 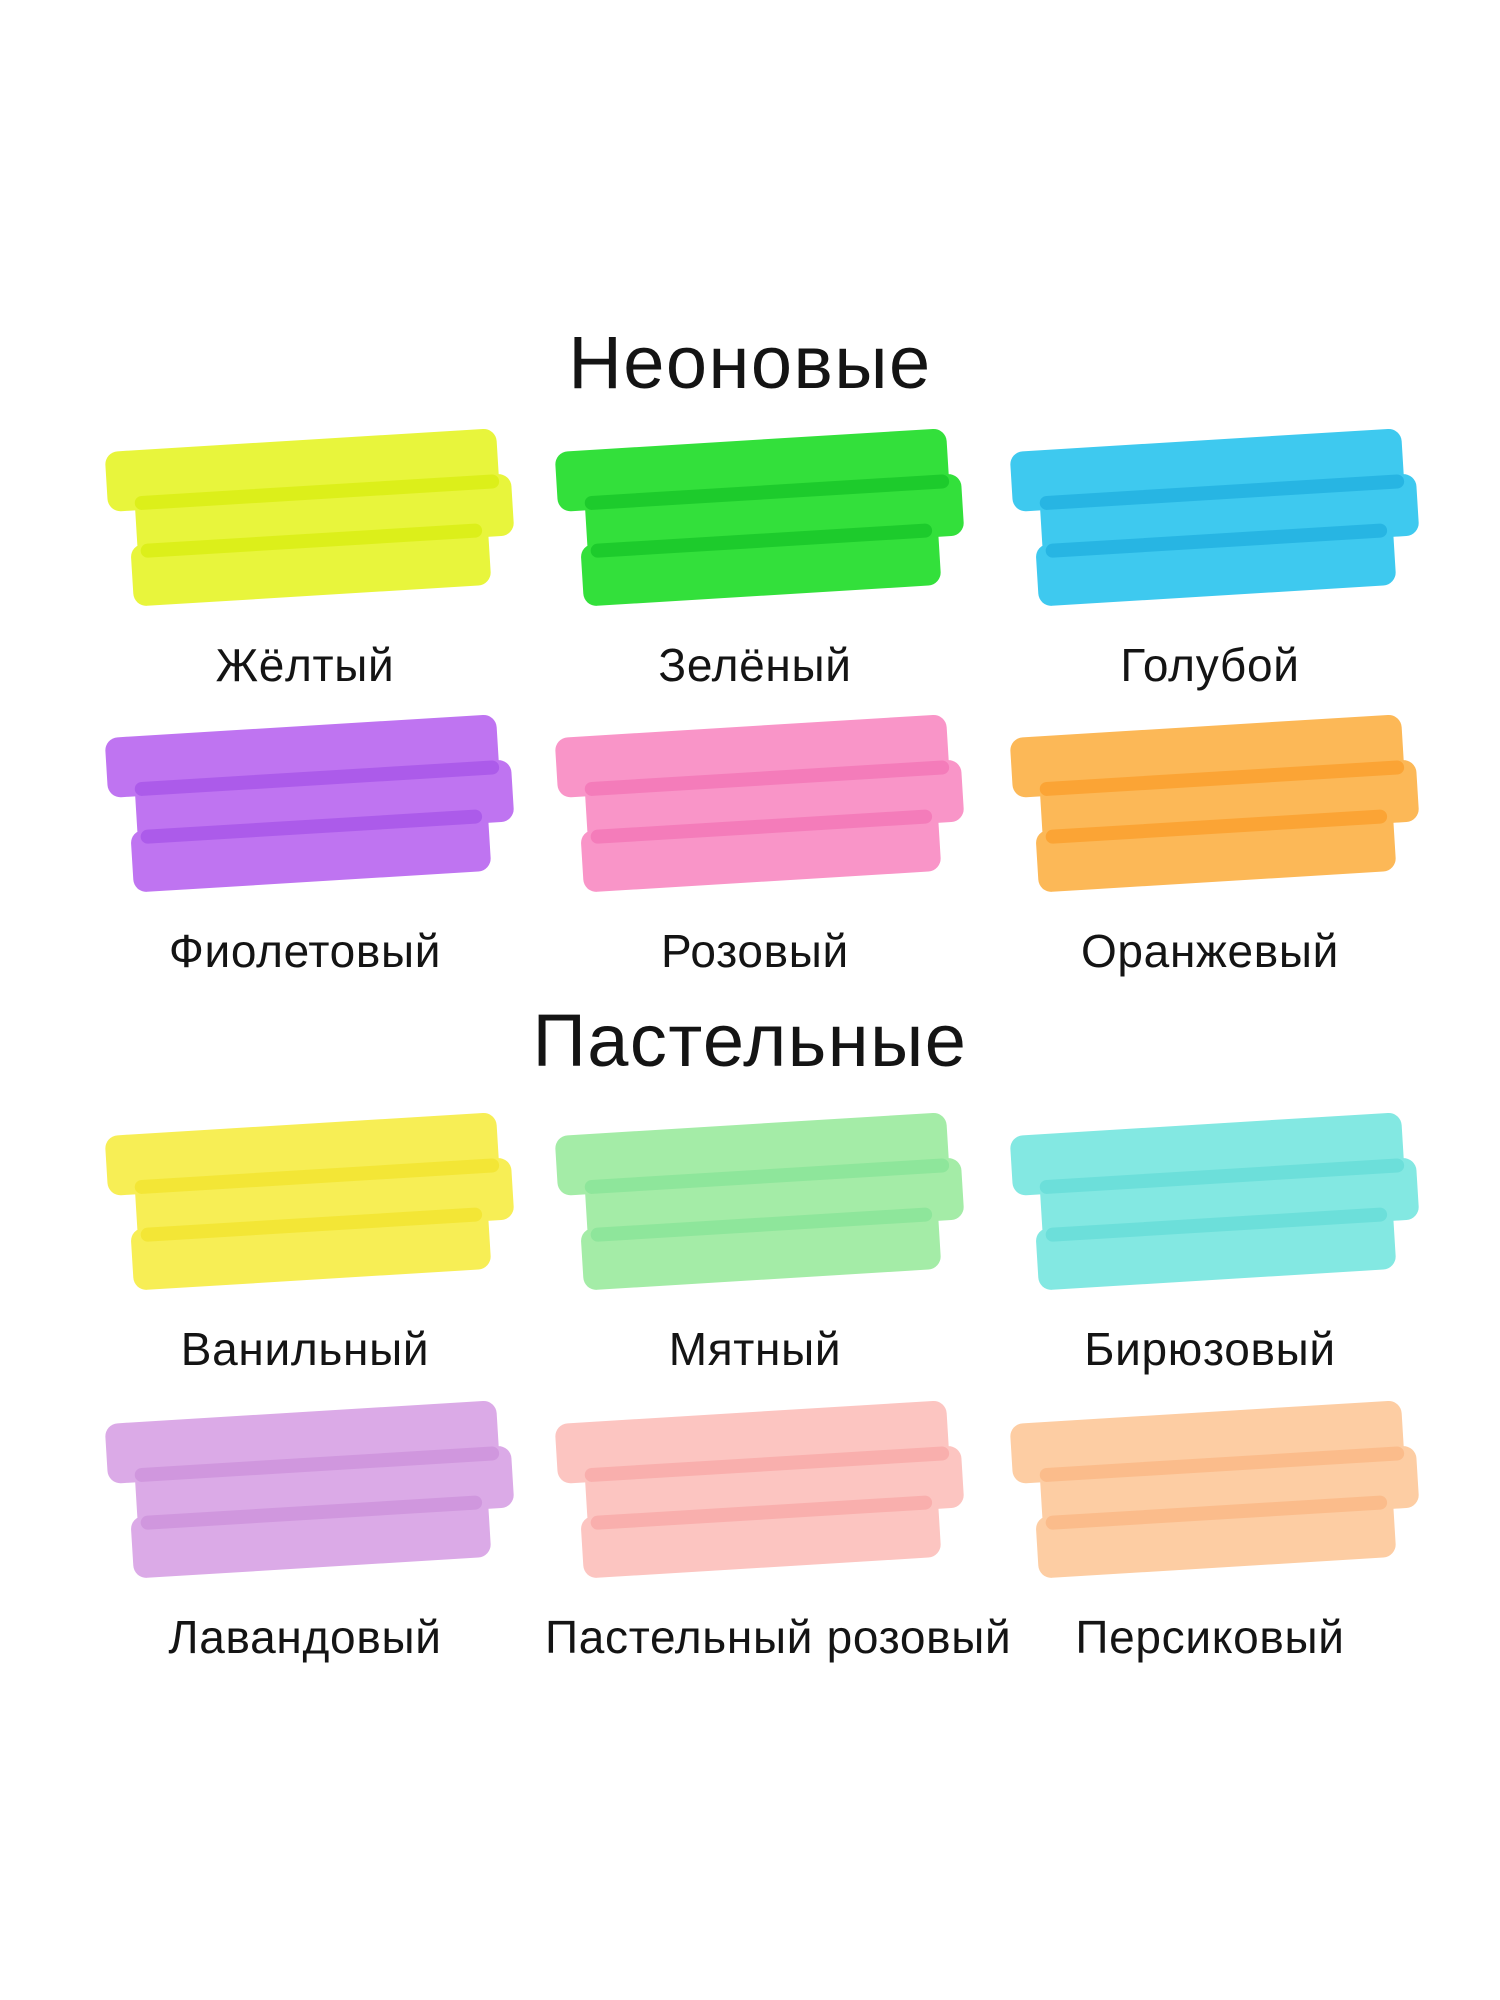 What do you see at coordinates (755, 1349) in the screenshot?
I see `swatch-label: Мятный` at bounding box center [755, 1349].